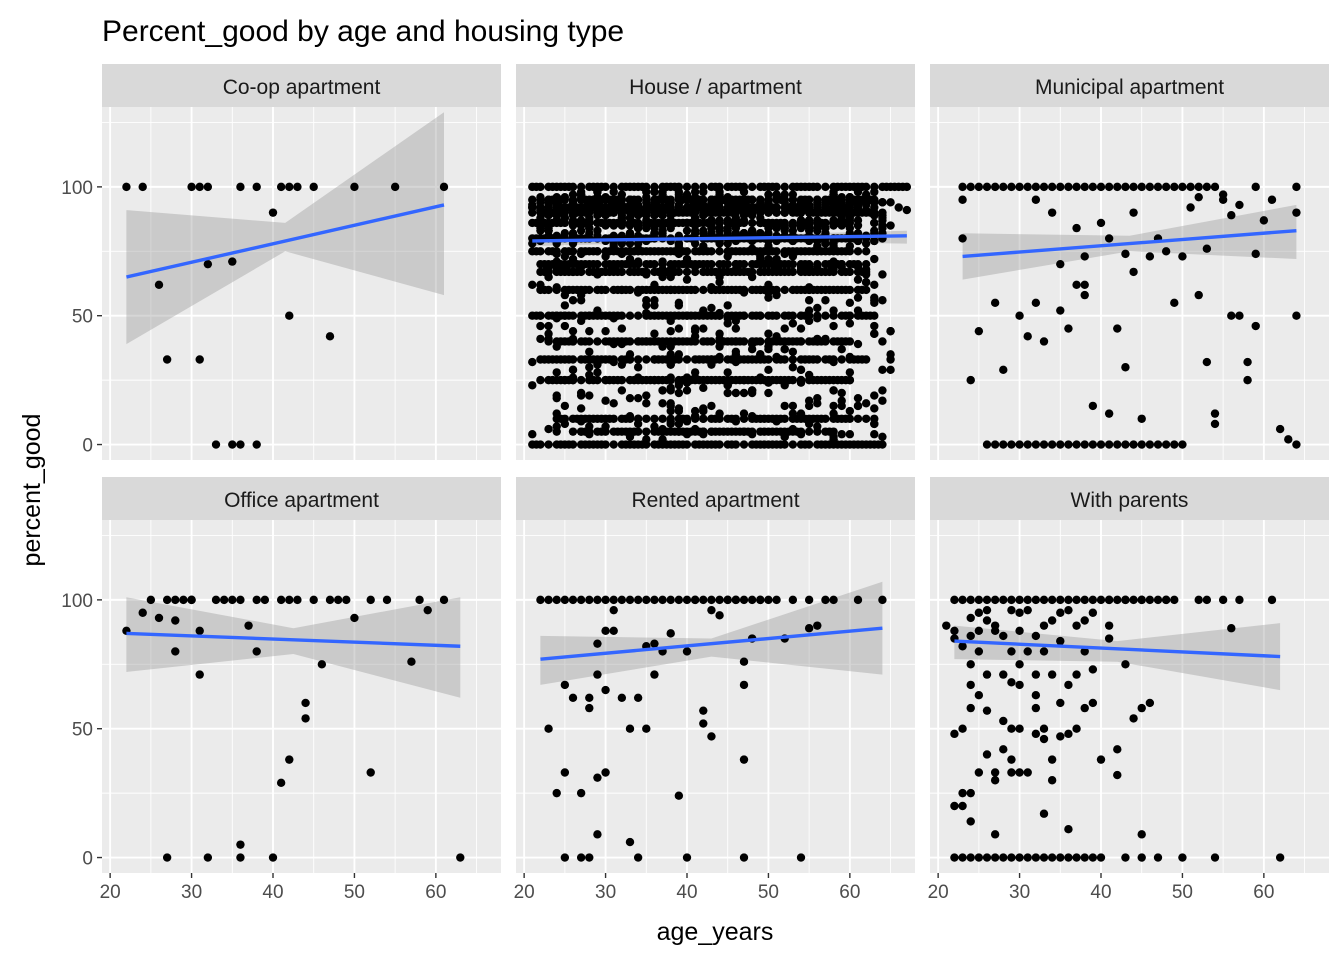  I want to click on x-tick-label: 40, so click(1100, 892).